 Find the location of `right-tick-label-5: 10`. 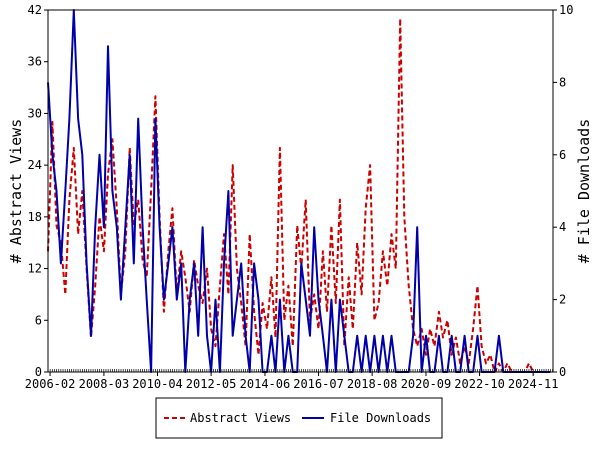

right-tick-label-5: 10 is located at coordinates (566, 10).